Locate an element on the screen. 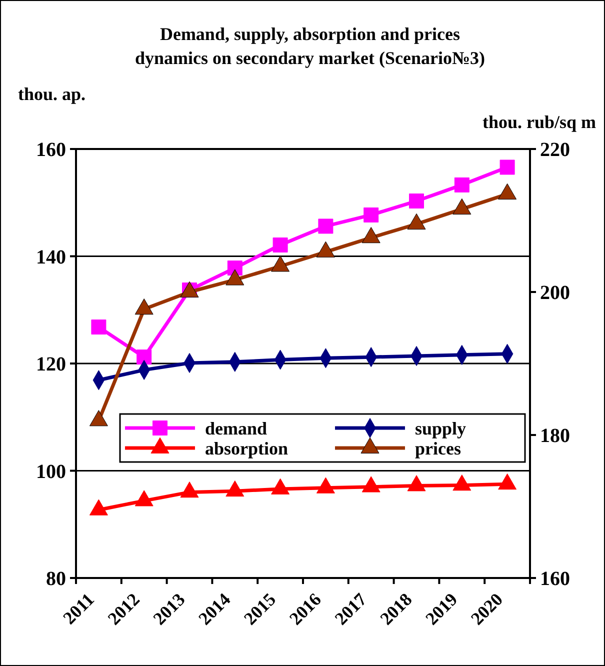 The width and height of the screenshot is (605, 666). y-tick-label: 80 is located at coordinates (56, 579).